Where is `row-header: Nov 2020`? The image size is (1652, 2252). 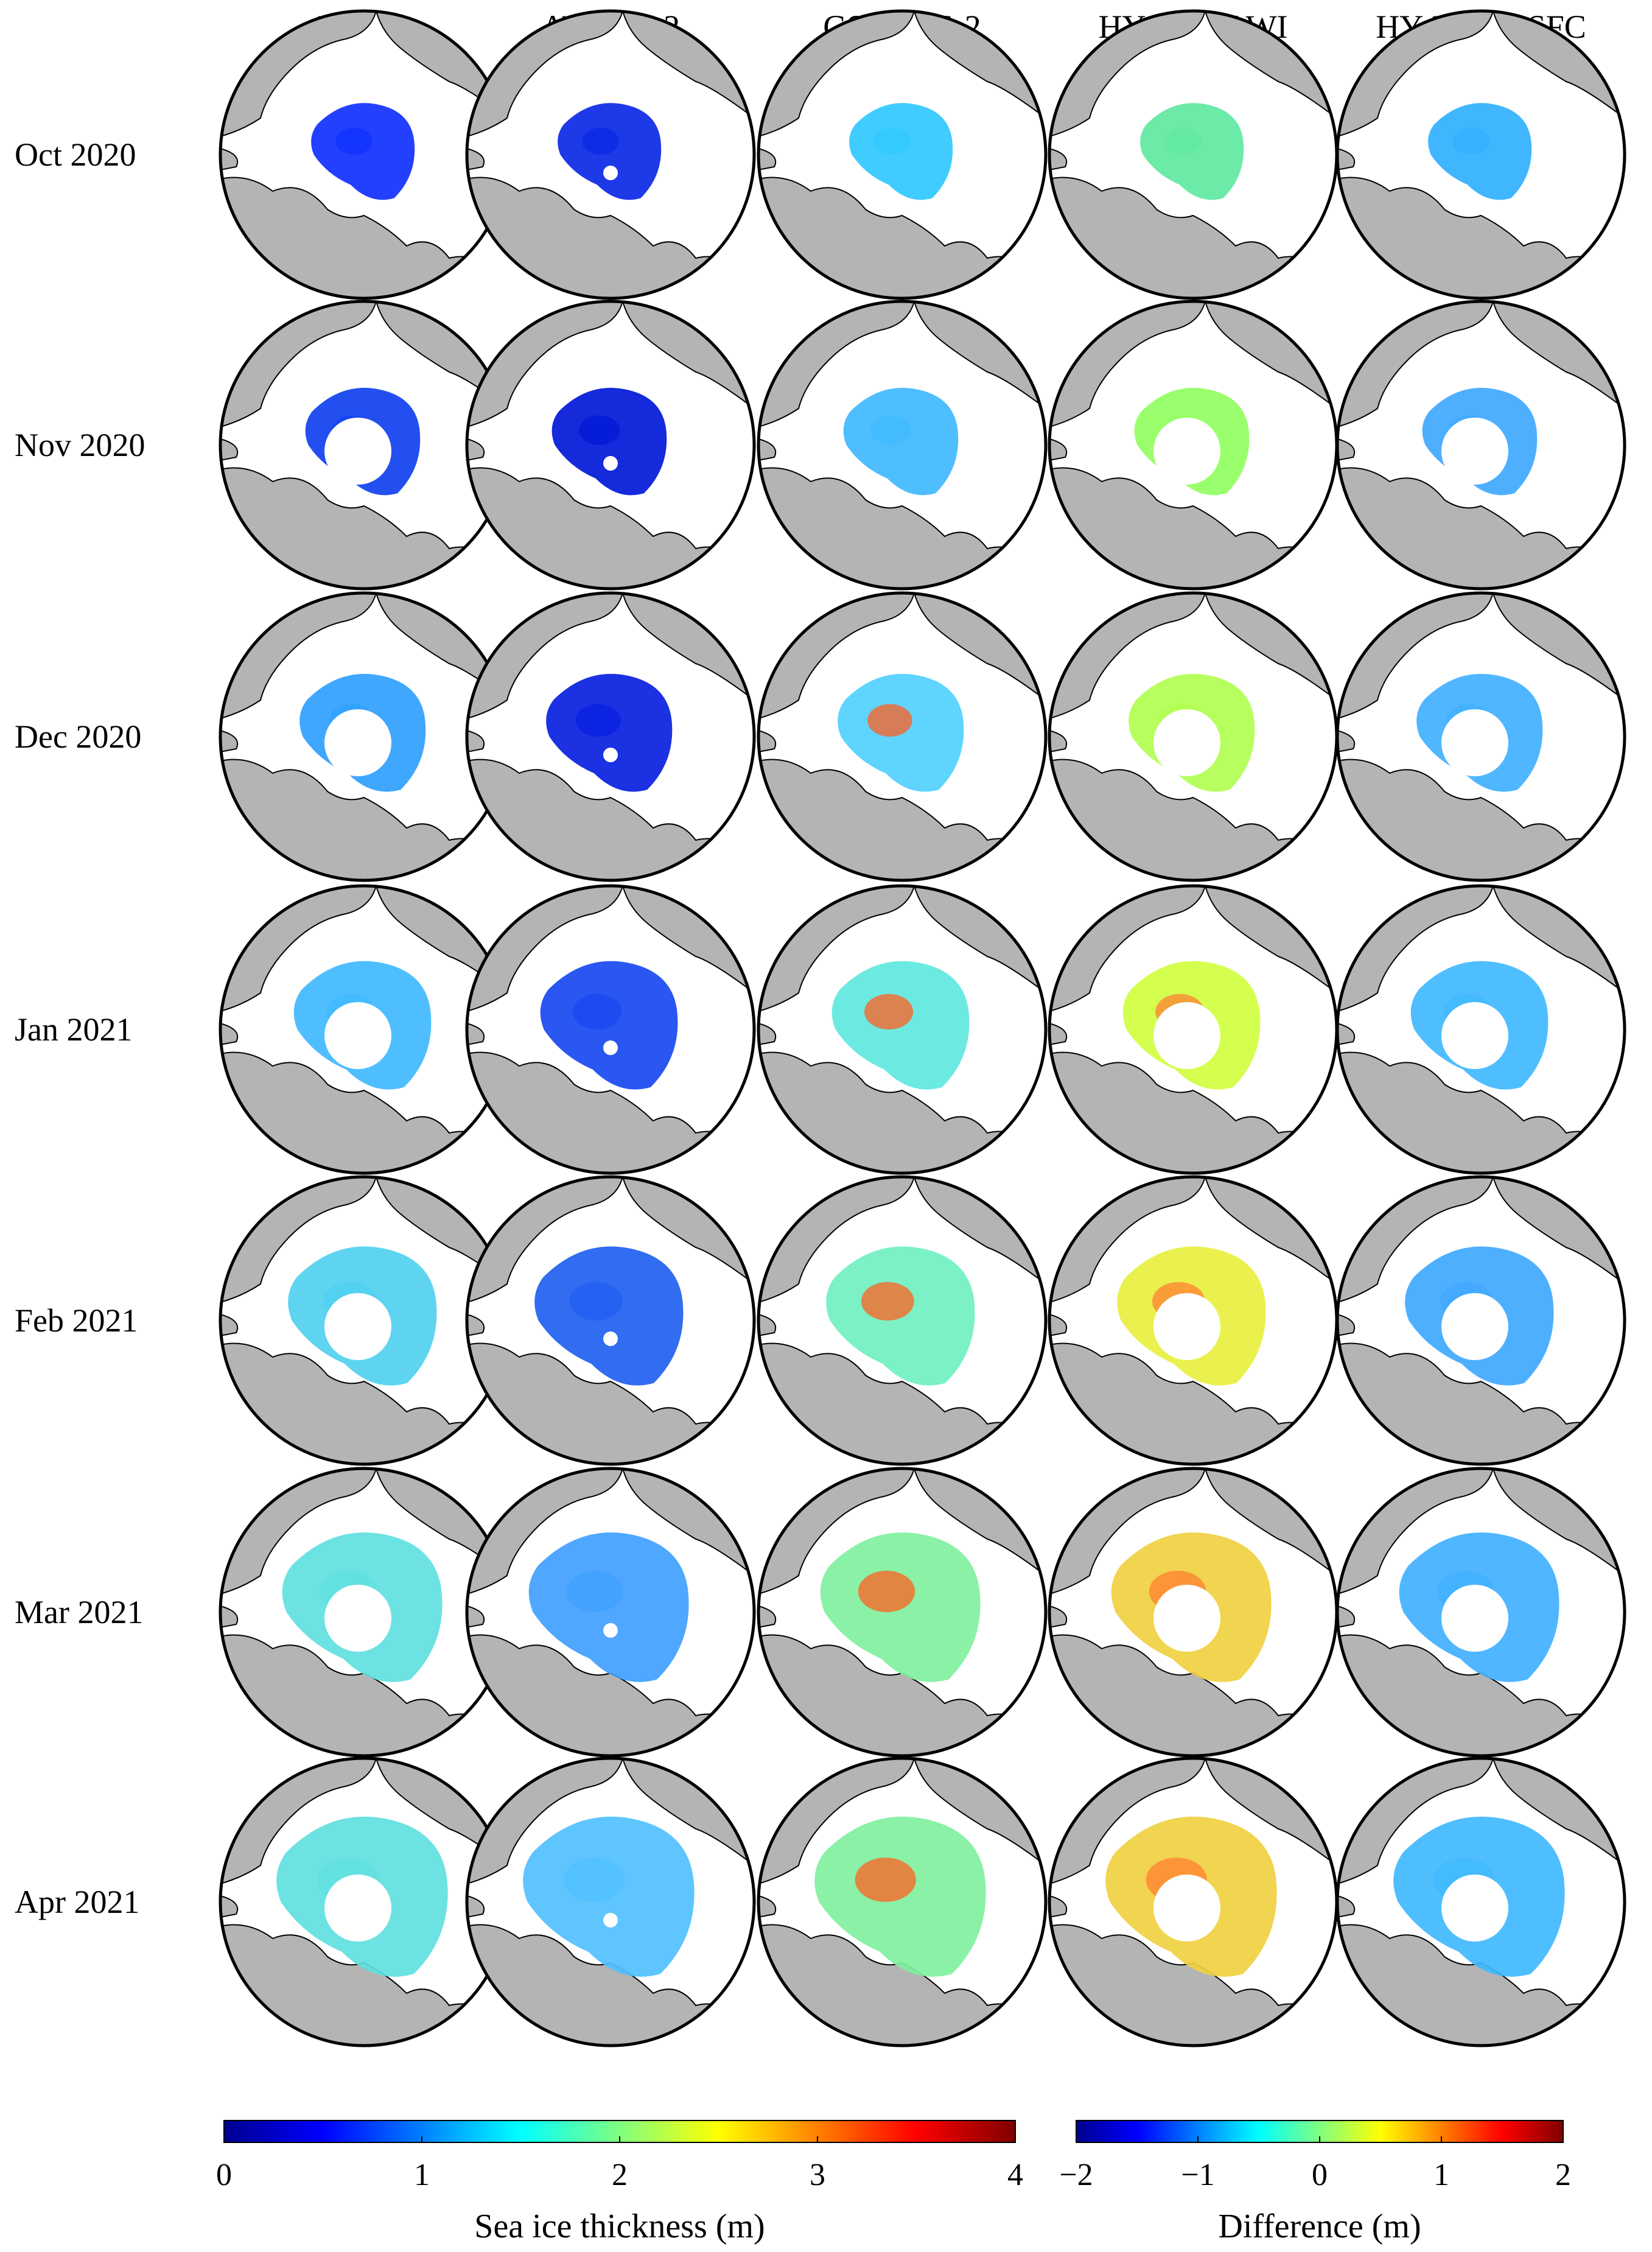
row-header: Nov 2020 is located at coordinates (80, 445).